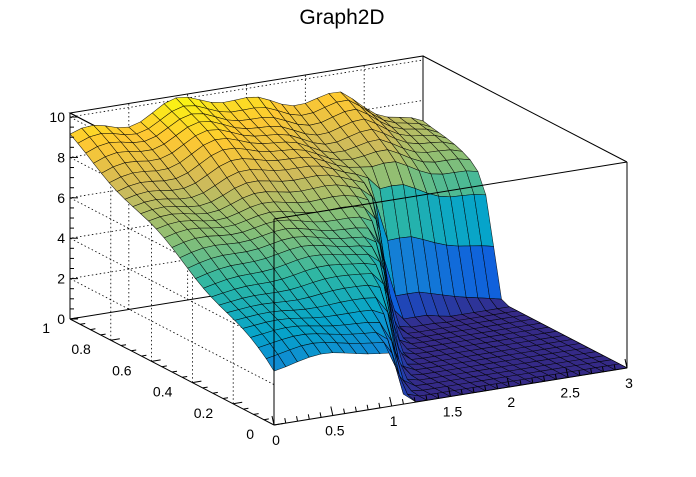  What do you see at coordinates (61, 198) in the screenshot?
I see `z-tick-label: 6` at bounding box center [61, 198].